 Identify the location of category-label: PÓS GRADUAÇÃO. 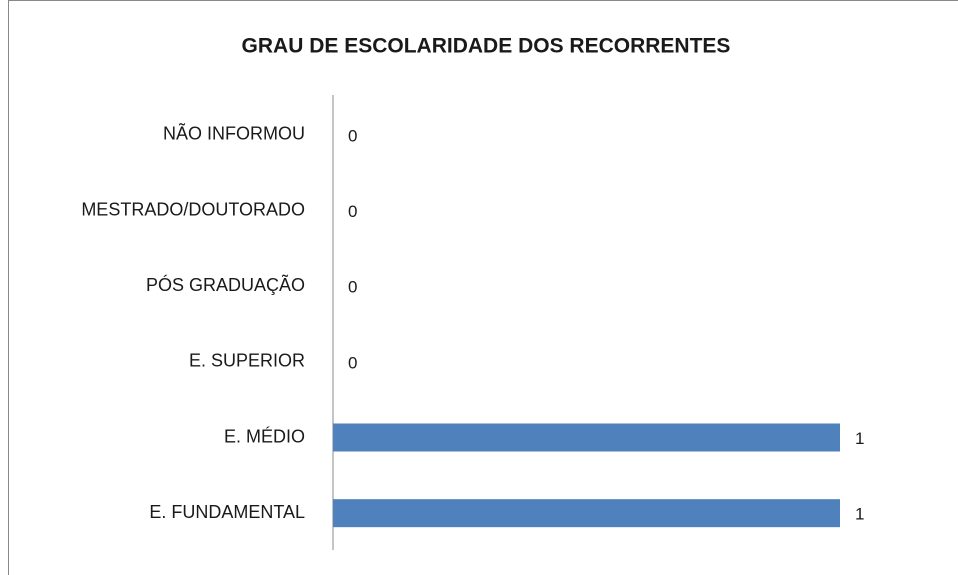
(225, 284).